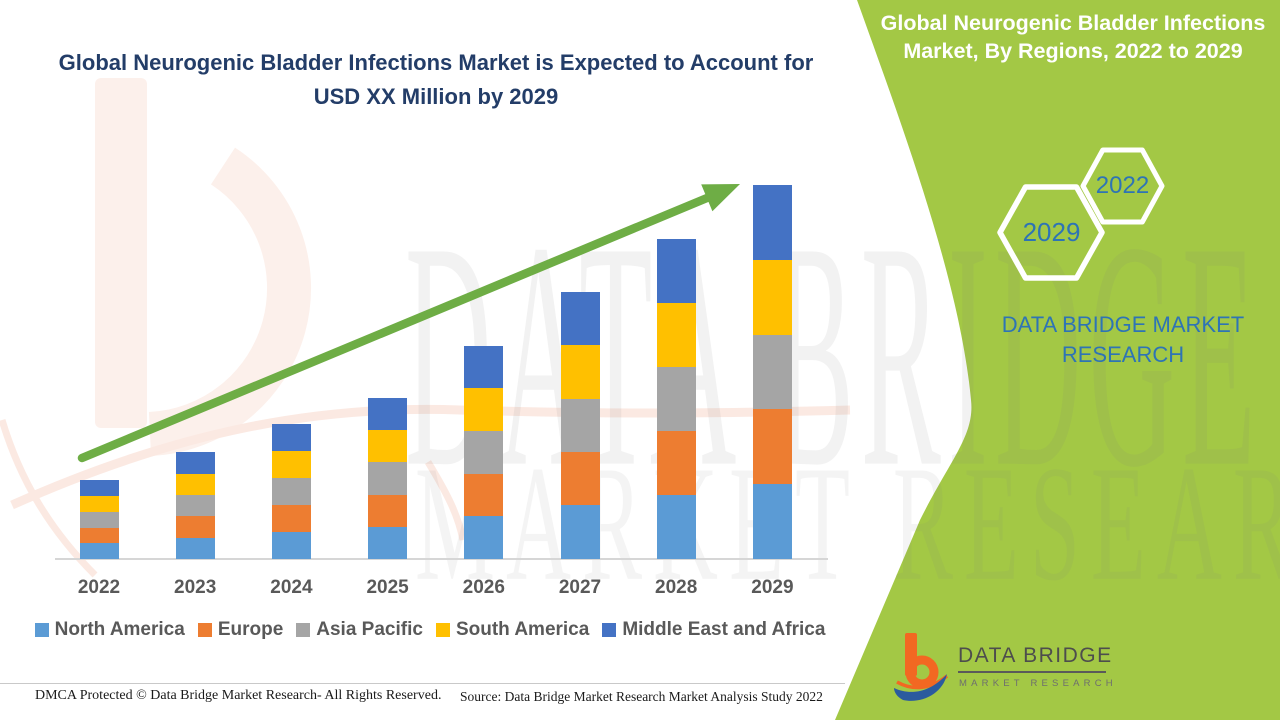 The height and width of the screenshot is (720, 1280). I want to click on bar-2028, so click(676, 399).